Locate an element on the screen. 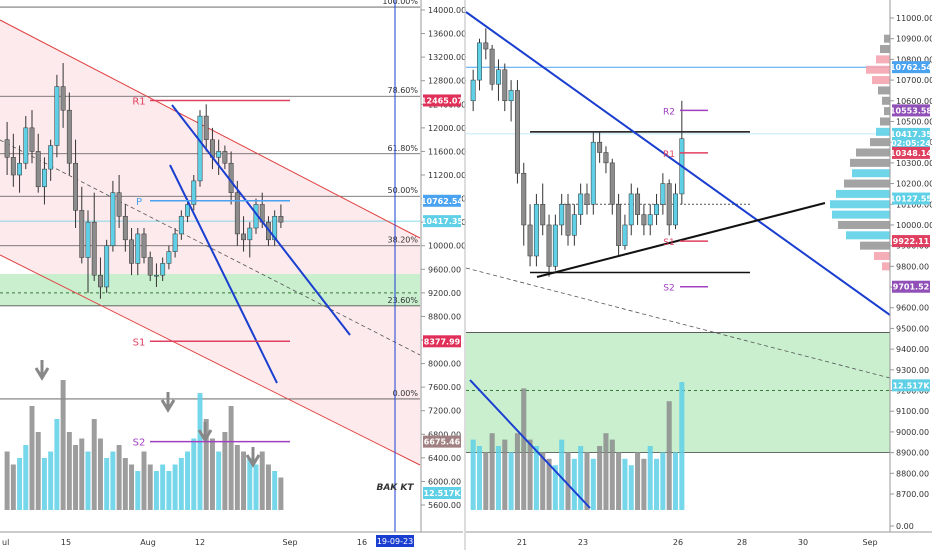 Image resolution: width=932 pixels, height=554 pixels. time-tick-label: Sep is located at coordinates (289, 542).